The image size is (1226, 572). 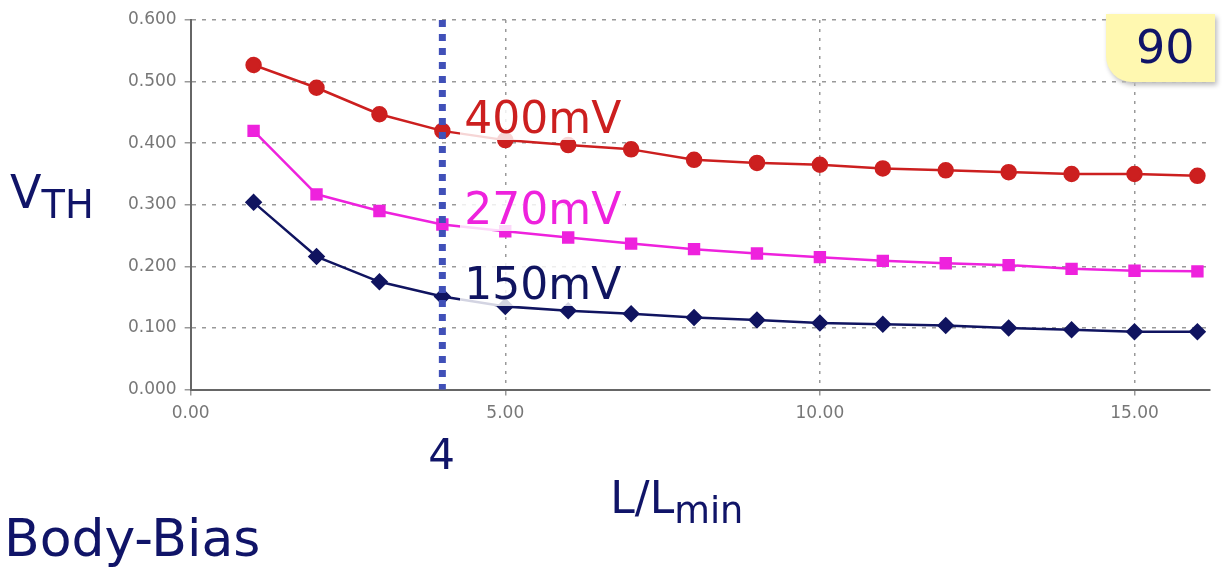 I want to click on series-label: 150mV, so click(x=543, y=284).